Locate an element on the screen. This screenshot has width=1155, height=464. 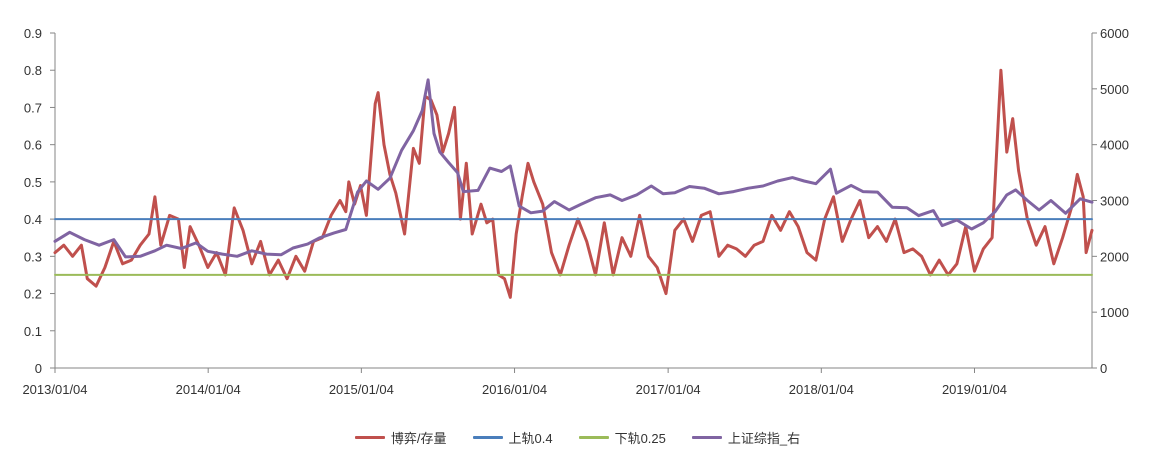
legend-item-1: 上轨0.4 is located at coordinates (512, 437).